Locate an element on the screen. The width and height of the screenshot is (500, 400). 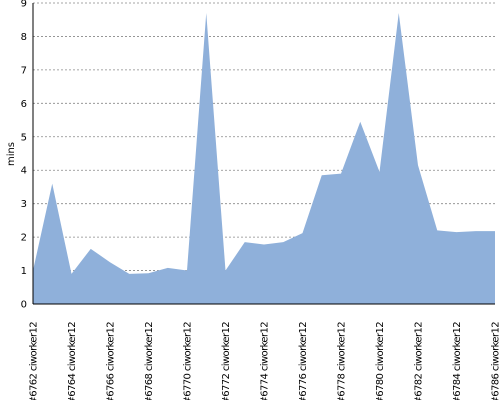
x-tick-label: #6762 ciworker12 is located at coordinates (34, 361).